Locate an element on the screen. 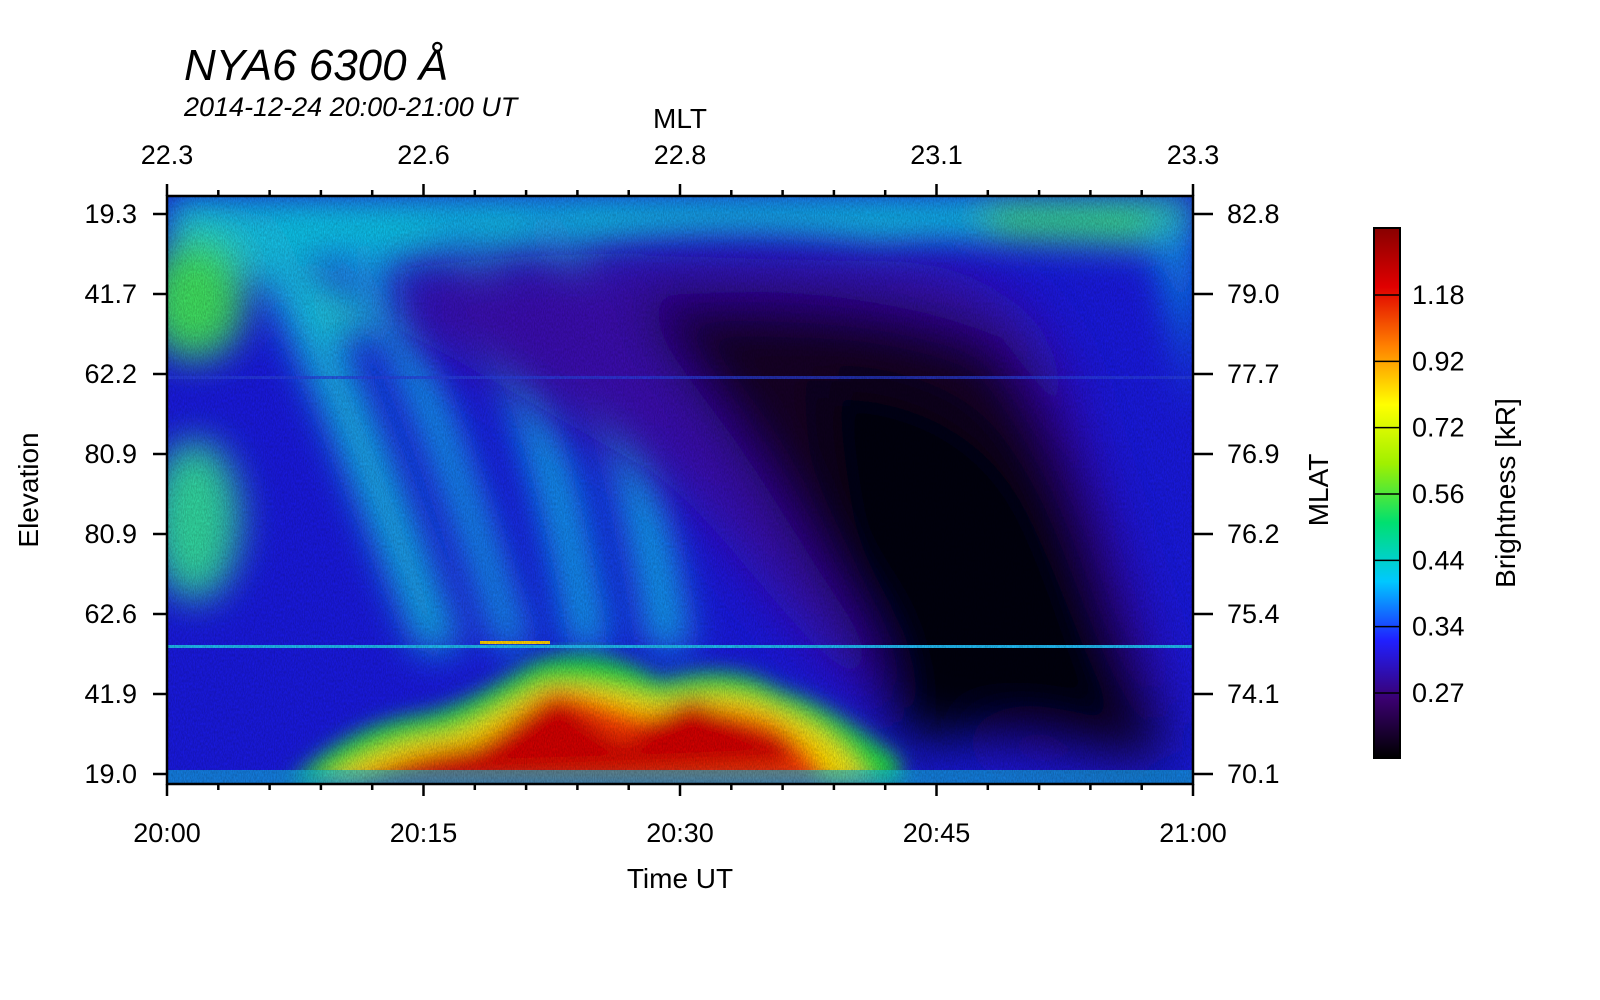  x-tick-label: 20:15 is located at coordinates (424, 833).